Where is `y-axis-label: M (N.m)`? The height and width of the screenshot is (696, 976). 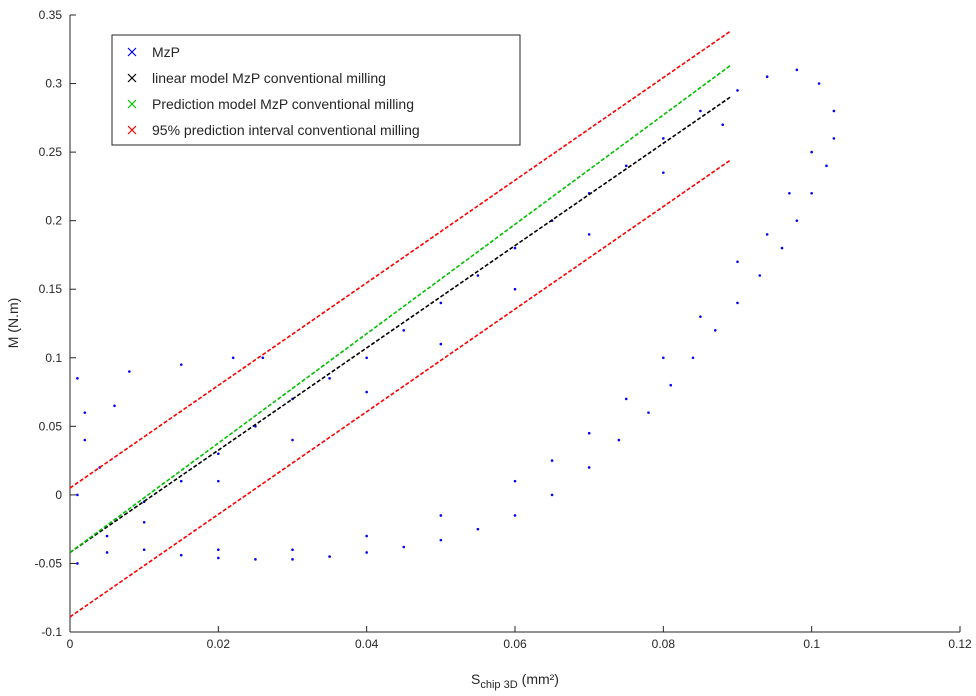 y-axis-label: M (N.m) is located at coordinates (13, 323).